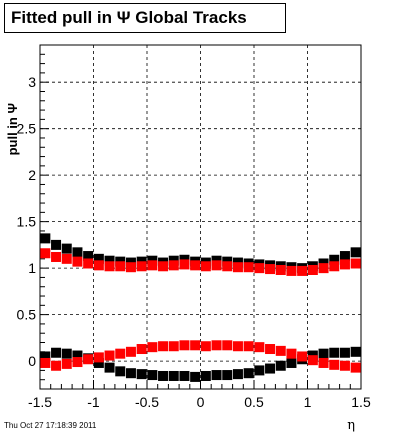  Describe the element at coordinates (40, 402) in the screenshot. I see `x-tick-label: -1.5` at that location.